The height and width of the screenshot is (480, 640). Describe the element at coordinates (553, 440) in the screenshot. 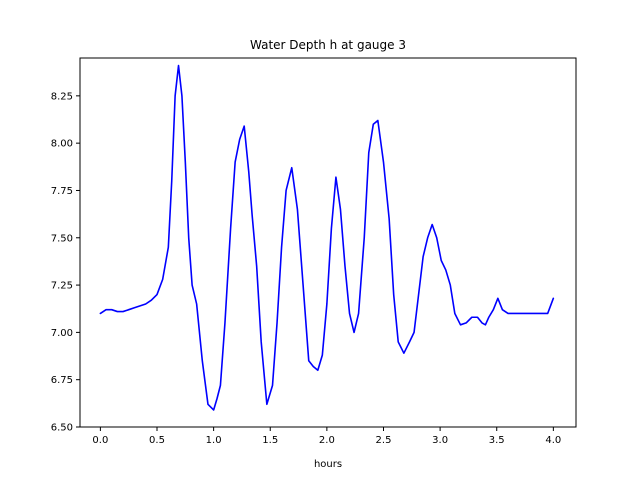

I see `x-tick-label: 4.0` at that location.